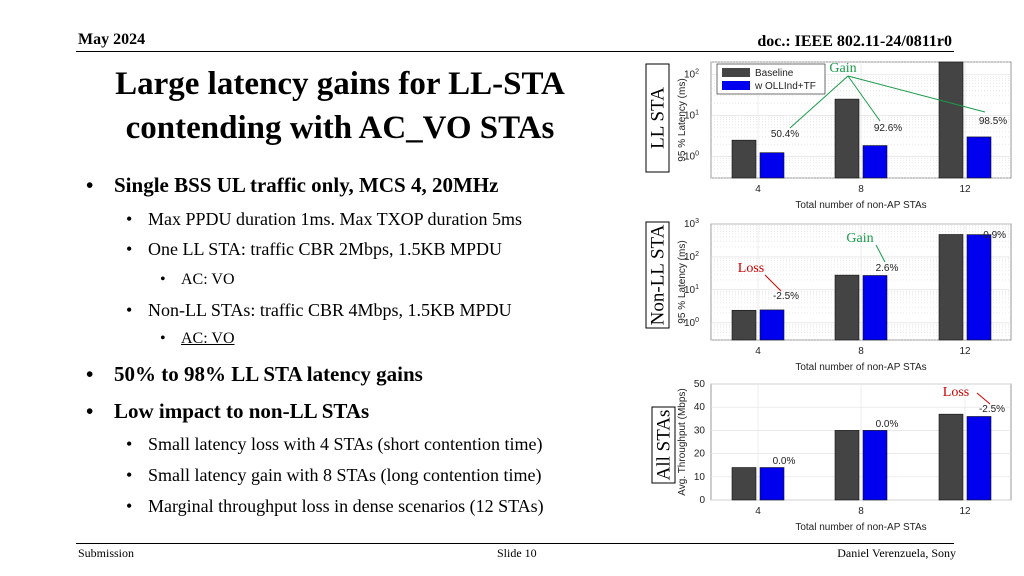 The width and height of the screenshot is (1024, 576). Describe the element at coordinates (700, 384) in the screenshot. I see `y-tick-label: 50` at that location.